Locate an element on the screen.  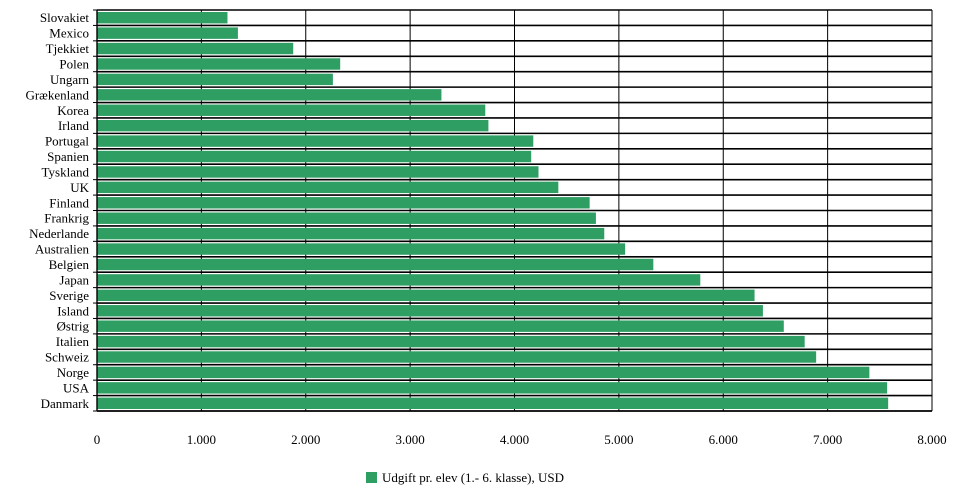
category-label: Korea is located at coordinates (73, 110).